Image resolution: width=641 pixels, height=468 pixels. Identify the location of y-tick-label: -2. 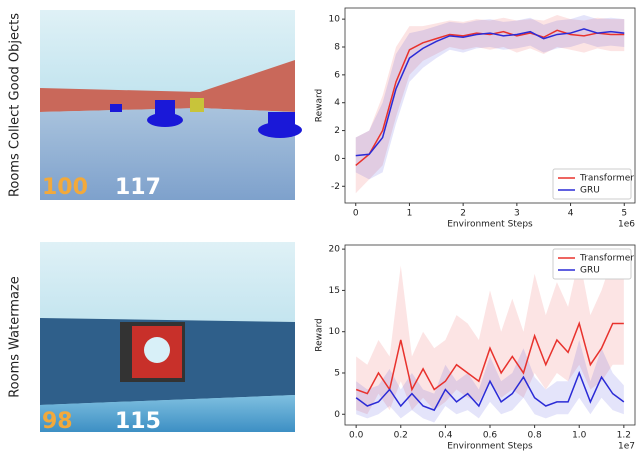
(335, 187).